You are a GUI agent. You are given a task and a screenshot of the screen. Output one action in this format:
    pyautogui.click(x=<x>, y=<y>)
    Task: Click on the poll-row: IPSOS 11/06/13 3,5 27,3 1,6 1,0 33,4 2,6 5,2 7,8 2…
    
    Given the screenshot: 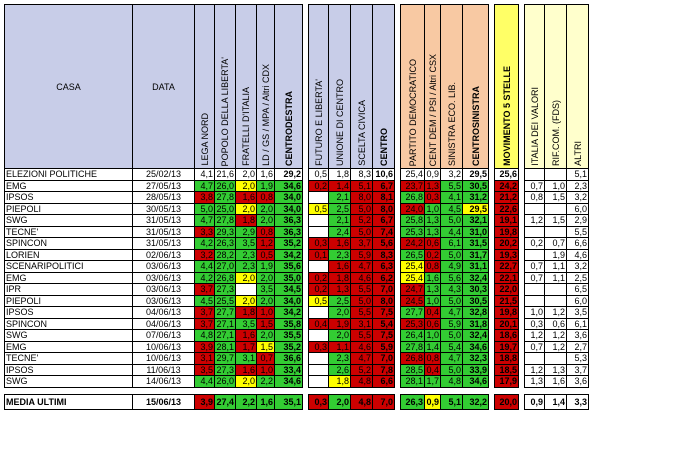 What is the action you would take?
    pyautogui.click(x=296, y=369)
    